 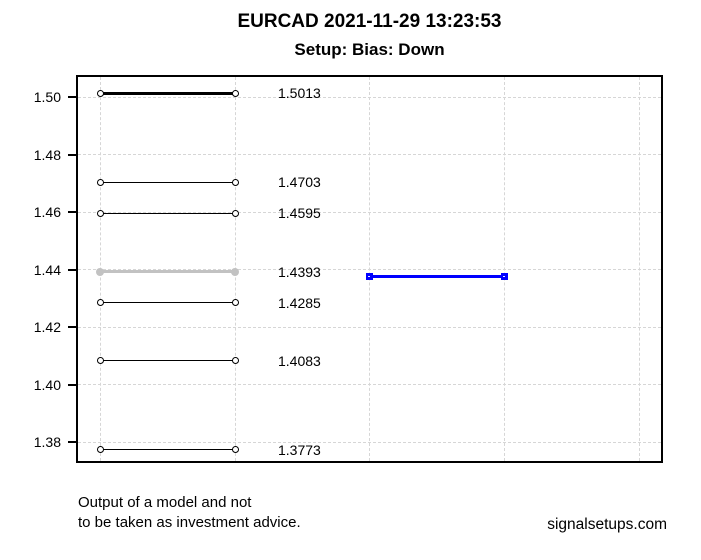 I want to click on y-axis-tick-label: 1.42, so click(x=47, y=327).